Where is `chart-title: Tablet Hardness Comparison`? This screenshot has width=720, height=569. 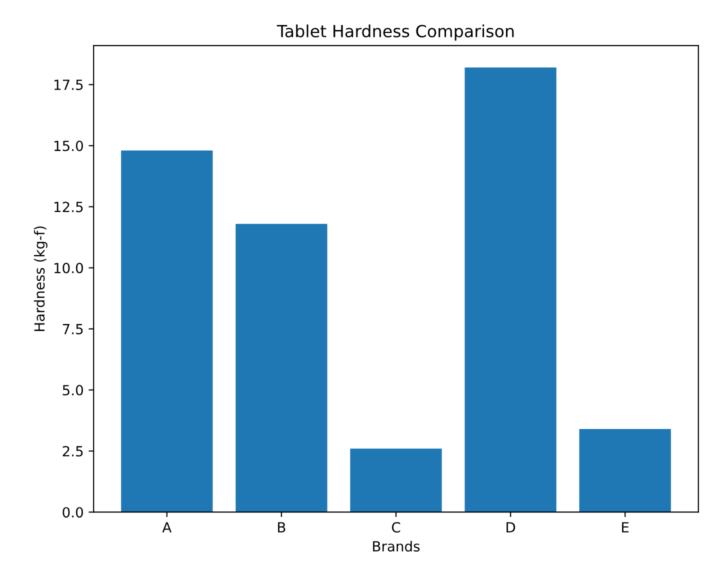
chart-title: Tablet Hardness Comparison is located at coordinates (395, 32).